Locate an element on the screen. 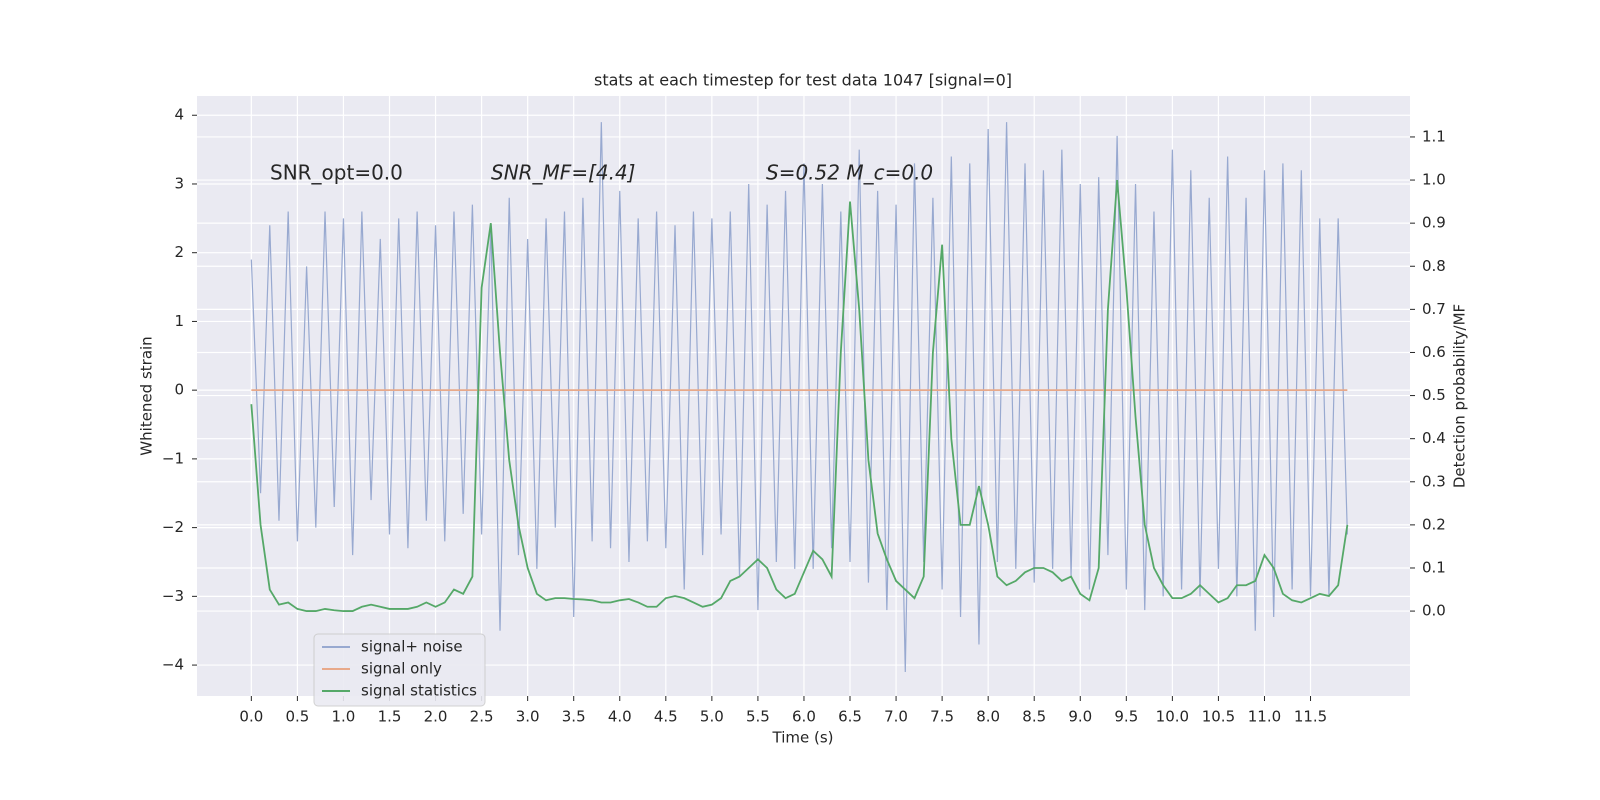  x-tick-label: 4.0 is located at coordinates (620, 717).